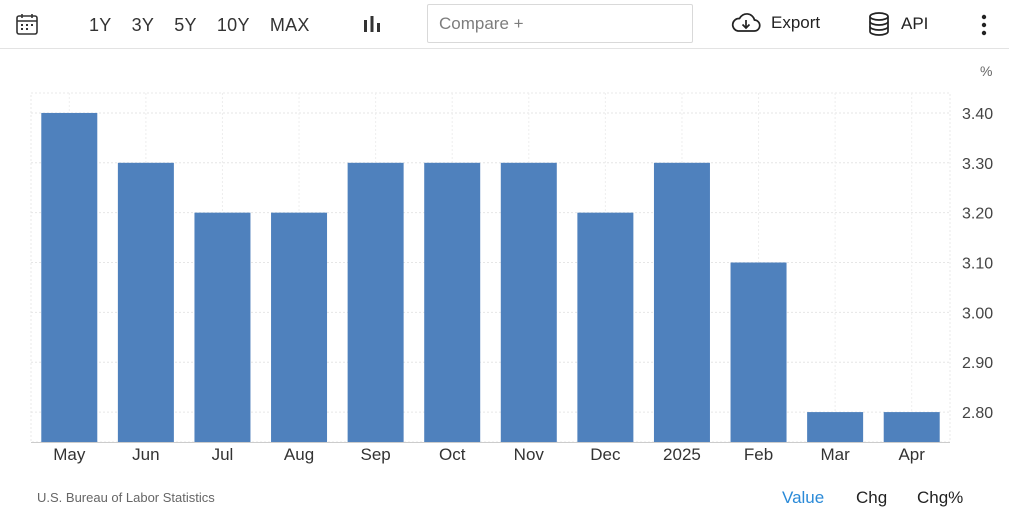 This screenshot has height=514, width=1009. I want to click on x-tick-label: Nov, so click(529, 454).